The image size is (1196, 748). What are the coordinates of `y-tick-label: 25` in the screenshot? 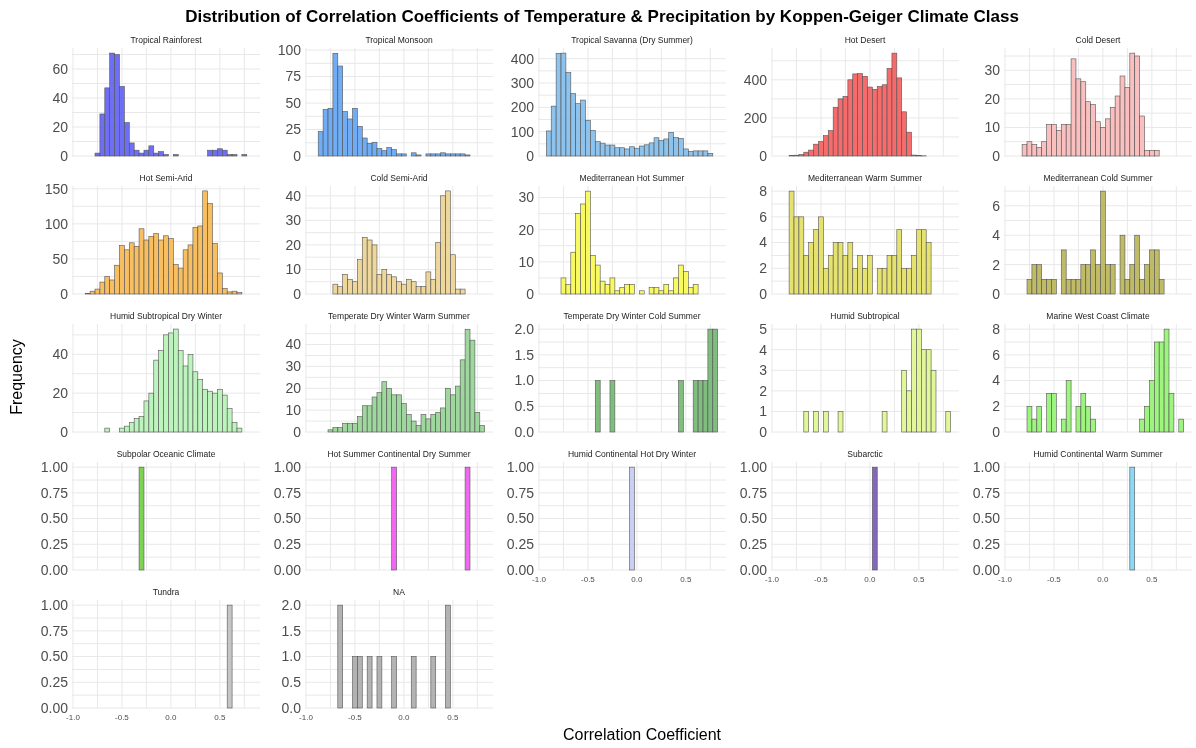 It's located at (293, 129).